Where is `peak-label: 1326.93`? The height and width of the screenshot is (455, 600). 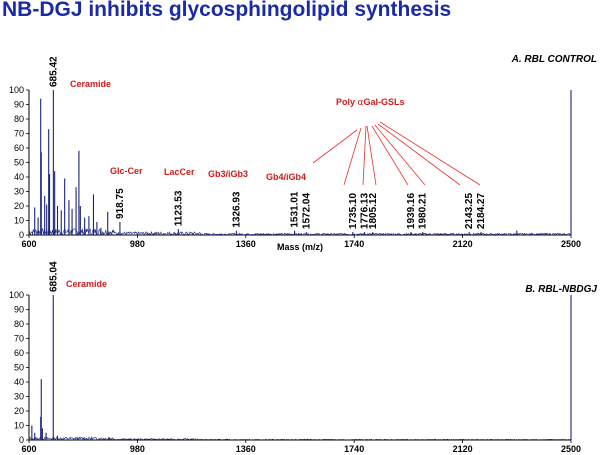
peak-label: 1326.93 is located at coordinates (236, 209).